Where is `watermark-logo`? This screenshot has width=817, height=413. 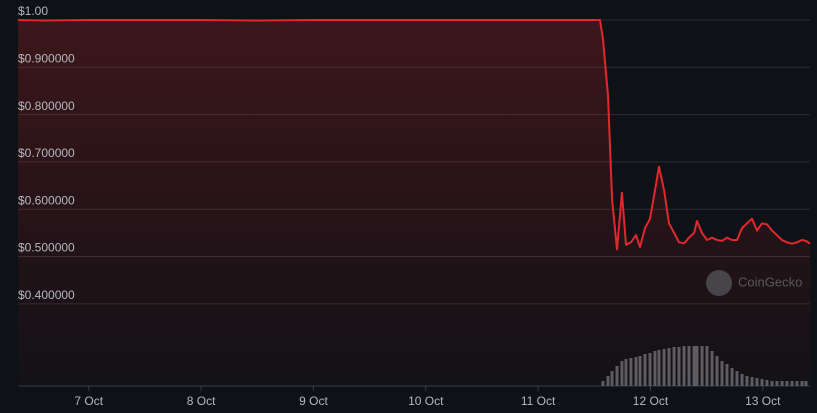 watermark-logo is located at coordinates (719, 283).